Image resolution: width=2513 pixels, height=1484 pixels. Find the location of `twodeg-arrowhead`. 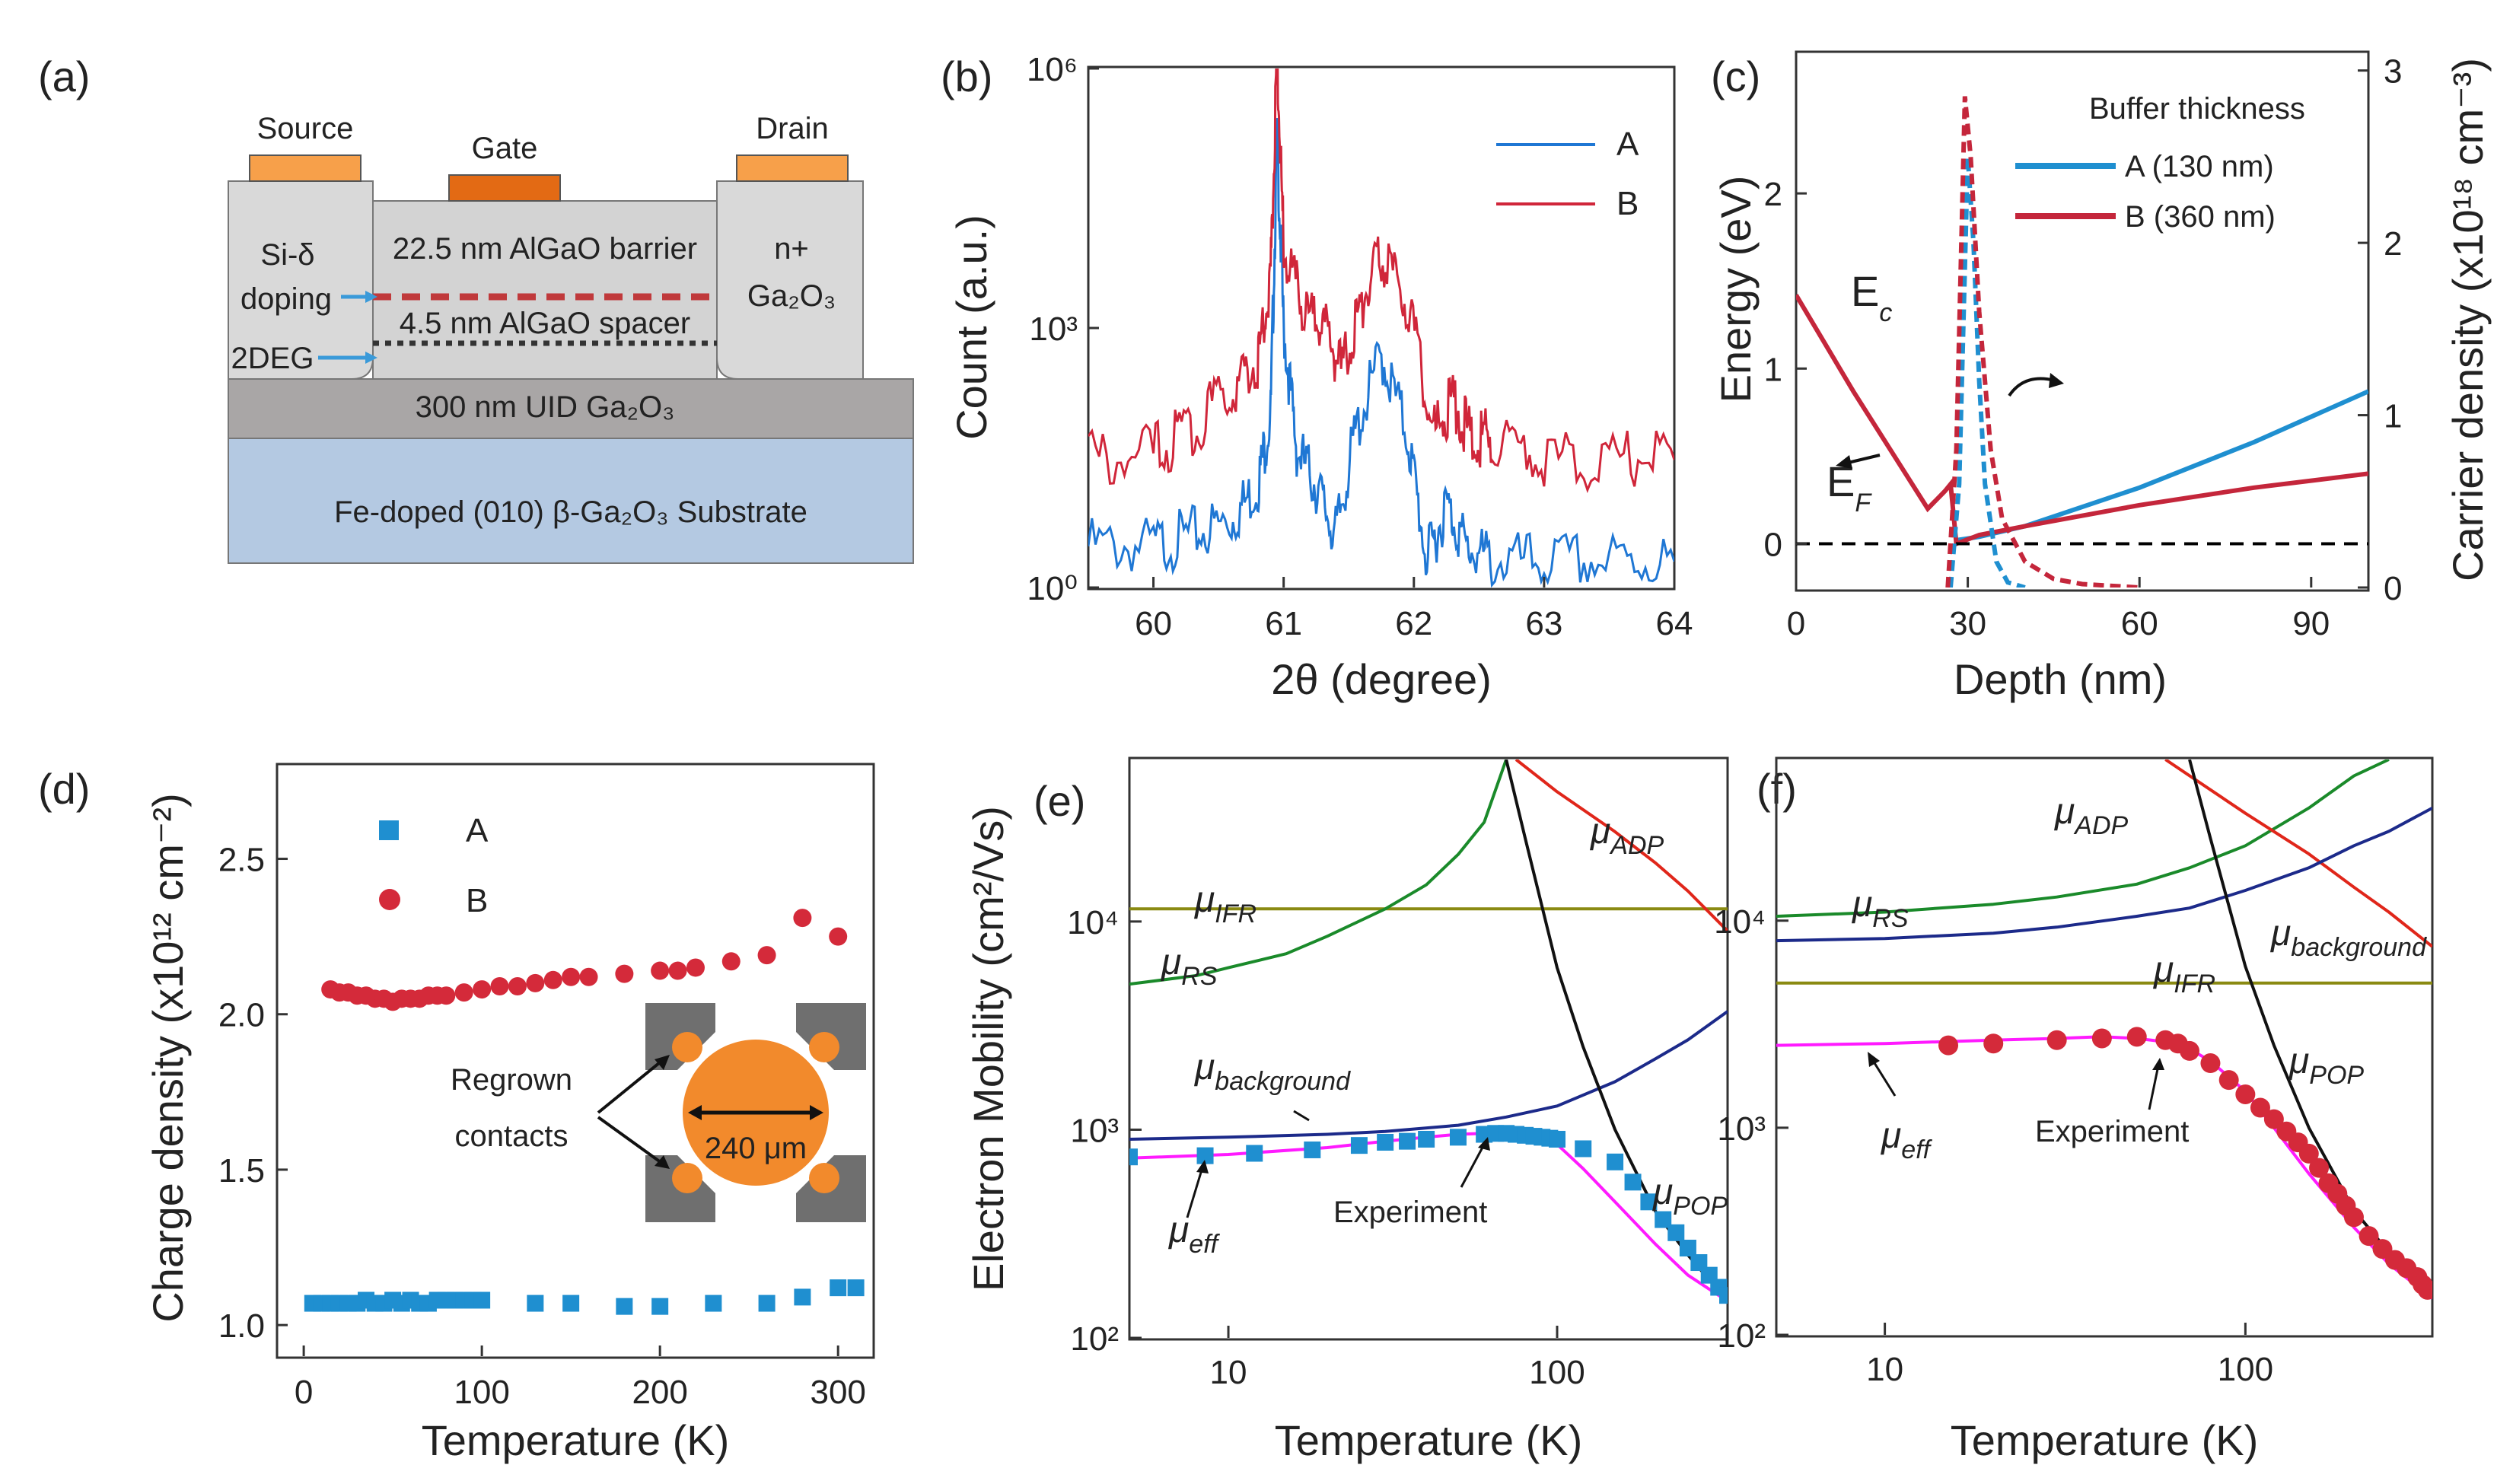

twodeg-arrowhead is located at coordinates (371, 358).